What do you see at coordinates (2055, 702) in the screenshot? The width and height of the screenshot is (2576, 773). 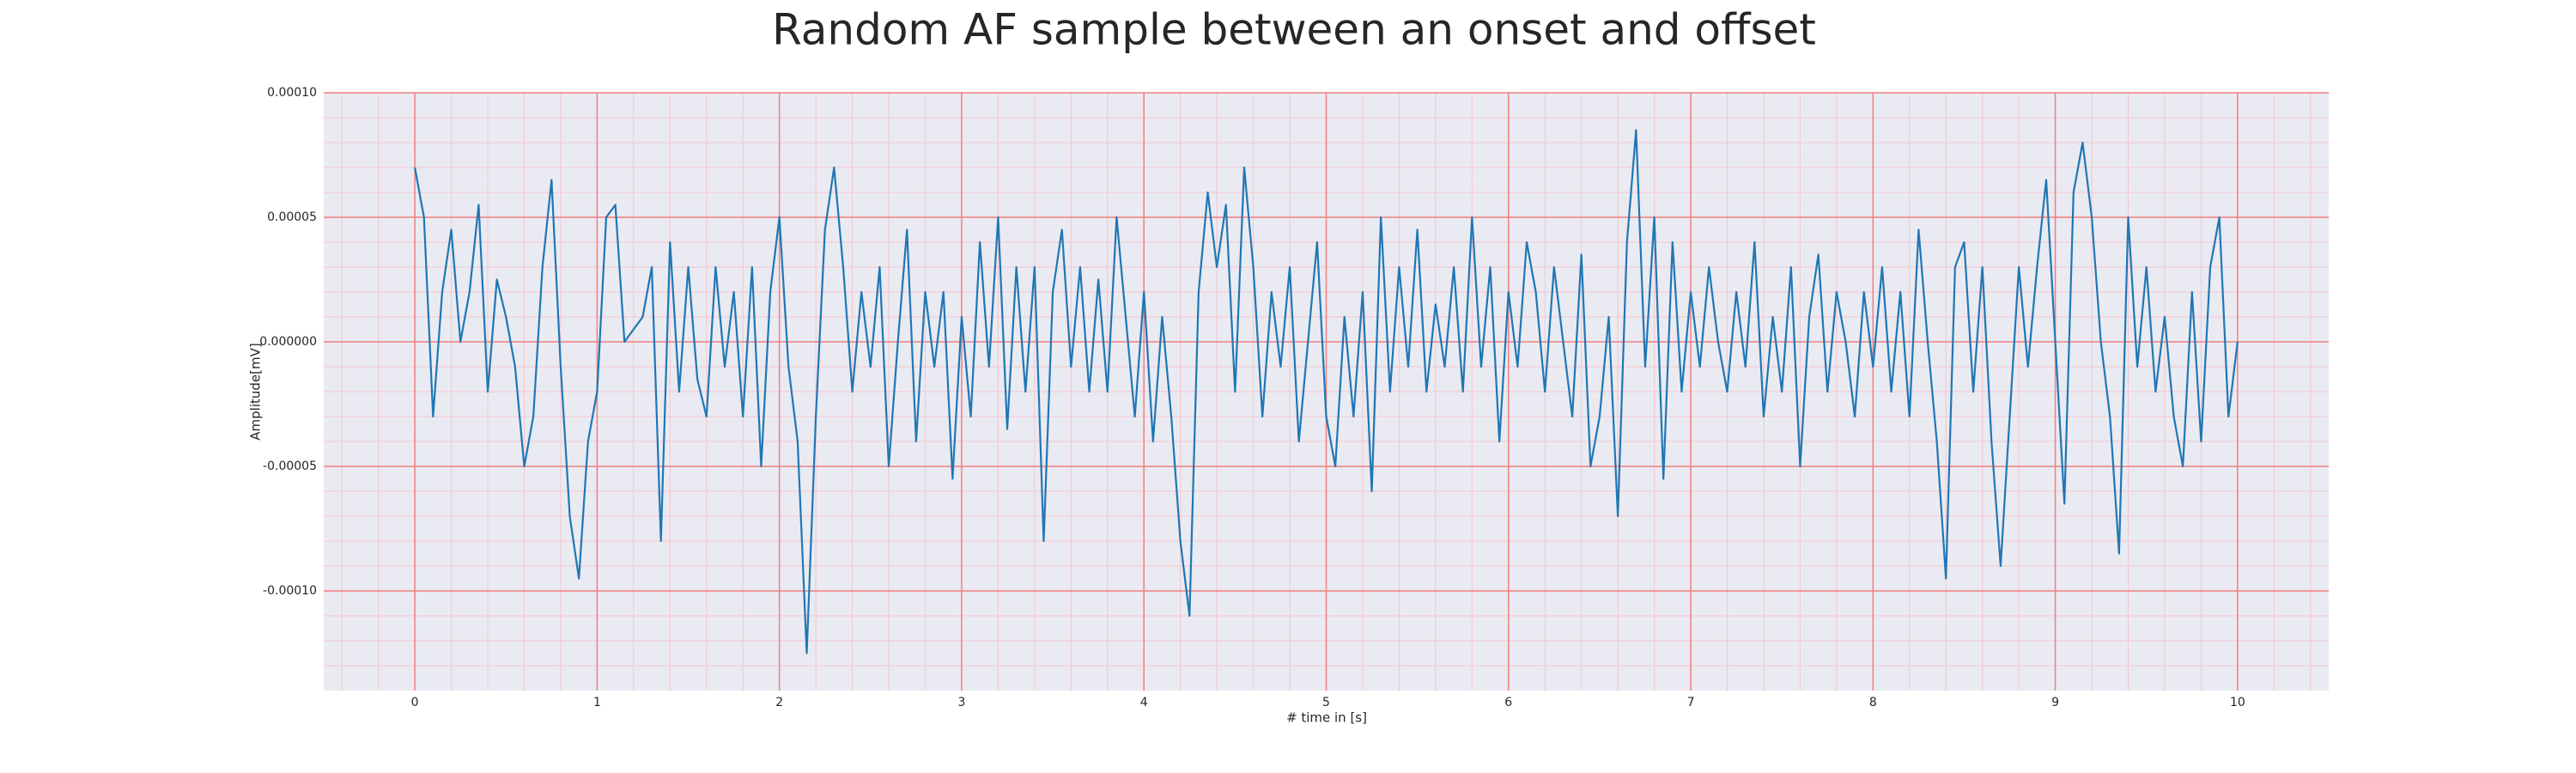 I see `x-tick-label: 9` at bounding box center [2055, 702].